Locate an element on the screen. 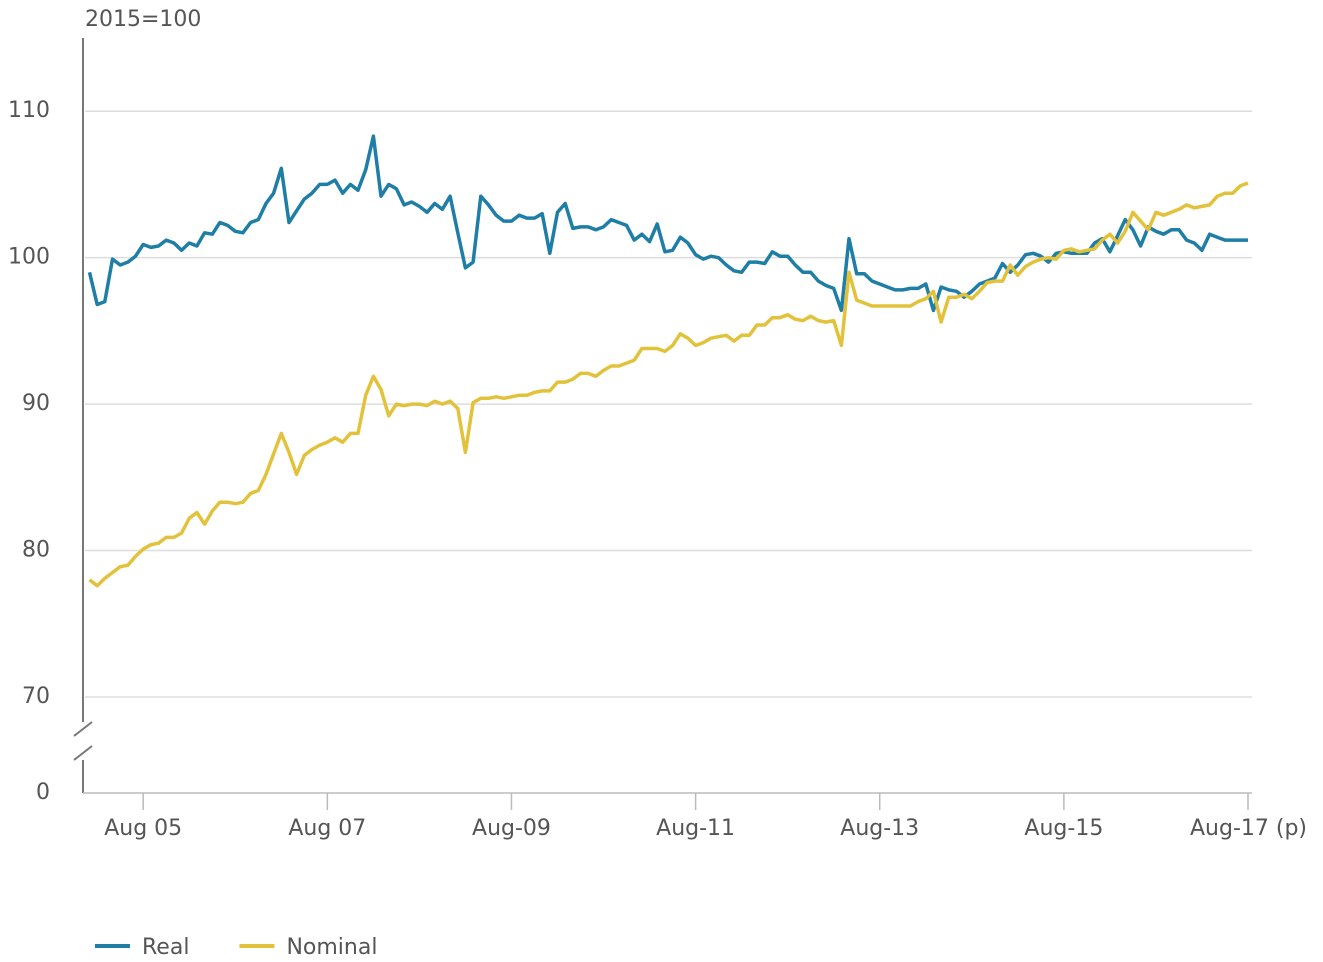 The width and height of the screenshot is (1323, 962). y-tick-label: 90 is located at coordinates (36, 403).